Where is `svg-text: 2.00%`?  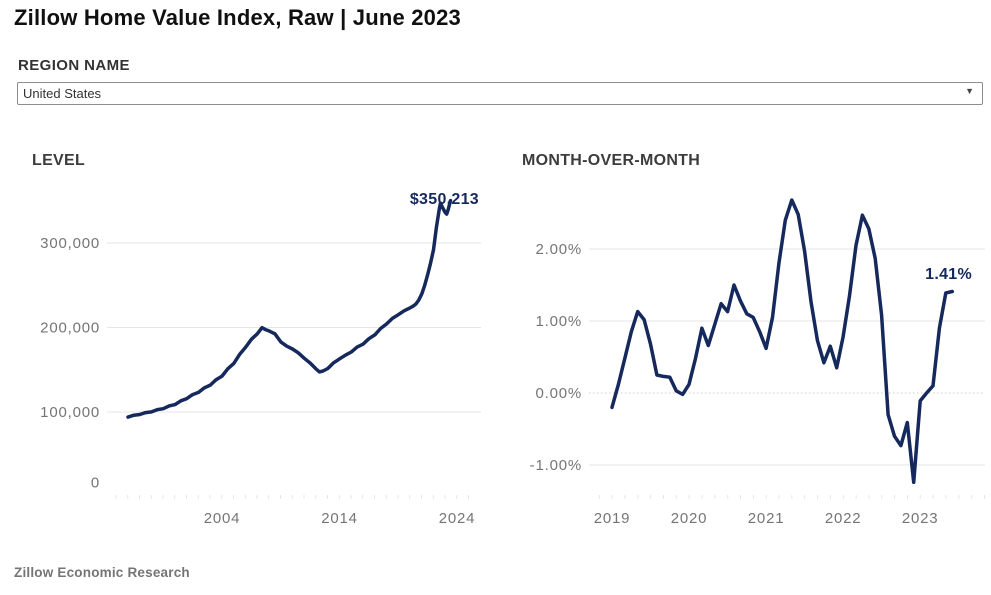 svg-text: 2.00% is located at coordinates (558, 249).